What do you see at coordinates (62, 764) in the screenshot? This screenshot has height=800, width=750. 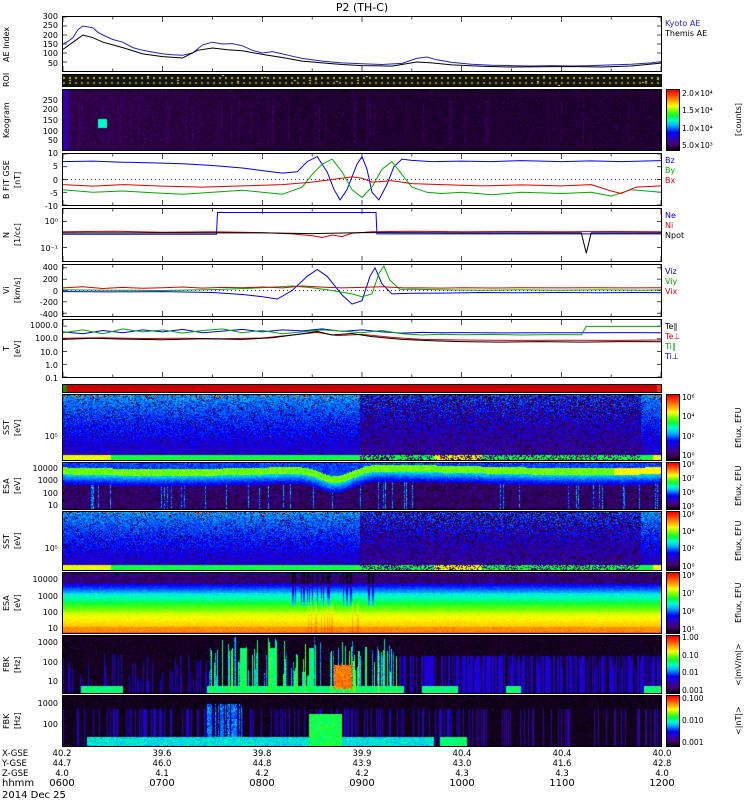 I see `ephemeris-value-Y-GSE: 44.7` at bounding box center [62, 764].